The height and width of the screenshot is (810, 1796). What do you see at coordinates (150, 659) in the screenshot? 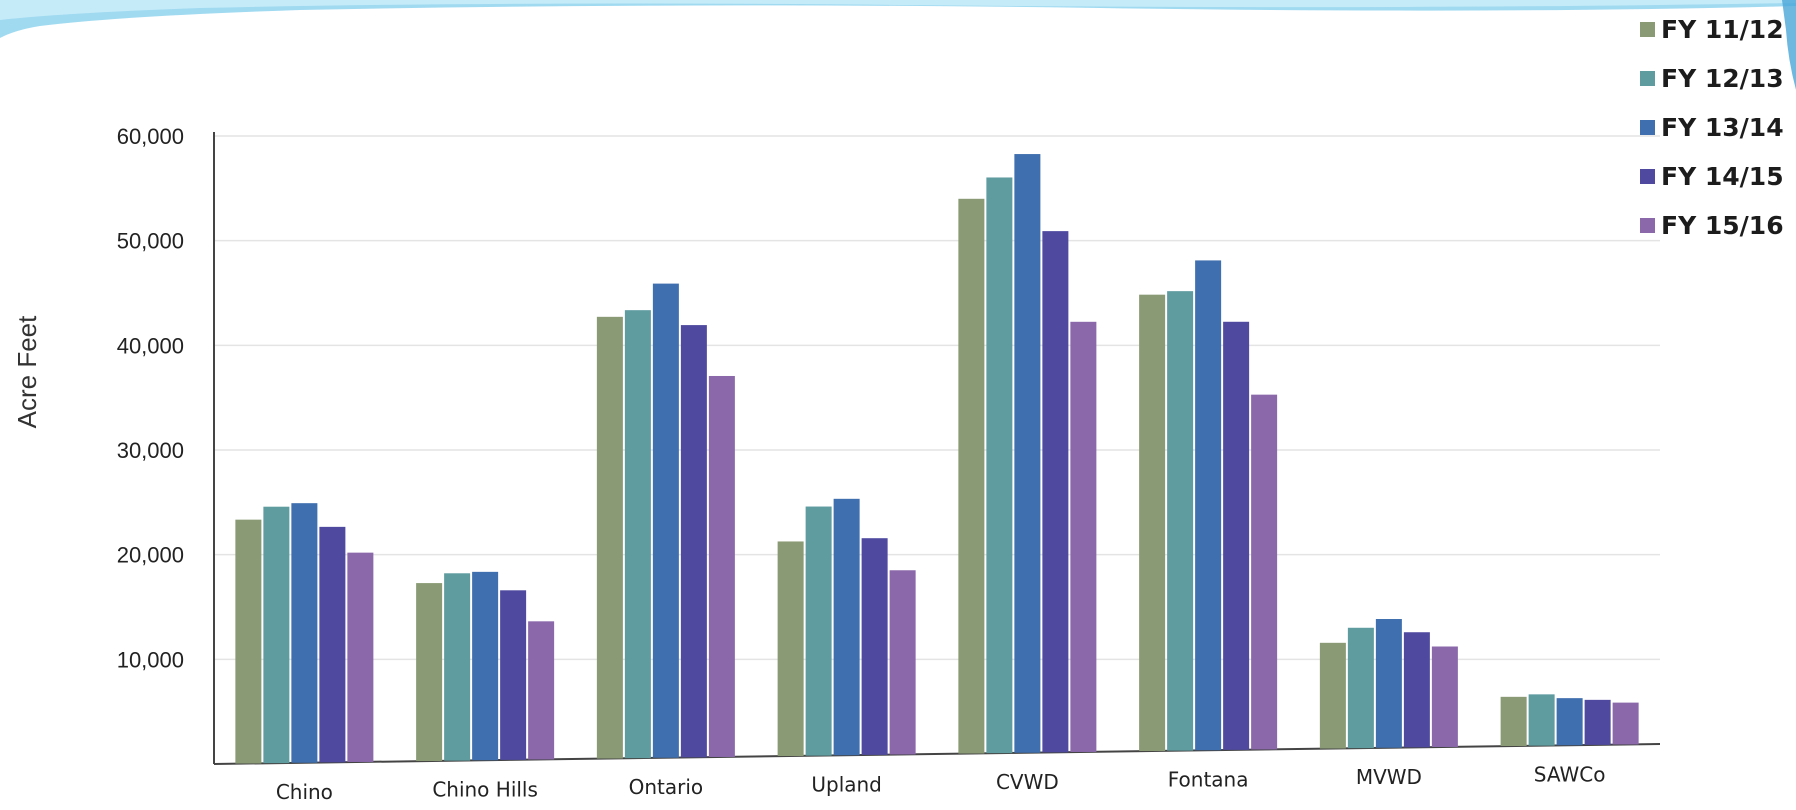
I see `y-tick-label: 10,000` at bounding box center [150, 659].